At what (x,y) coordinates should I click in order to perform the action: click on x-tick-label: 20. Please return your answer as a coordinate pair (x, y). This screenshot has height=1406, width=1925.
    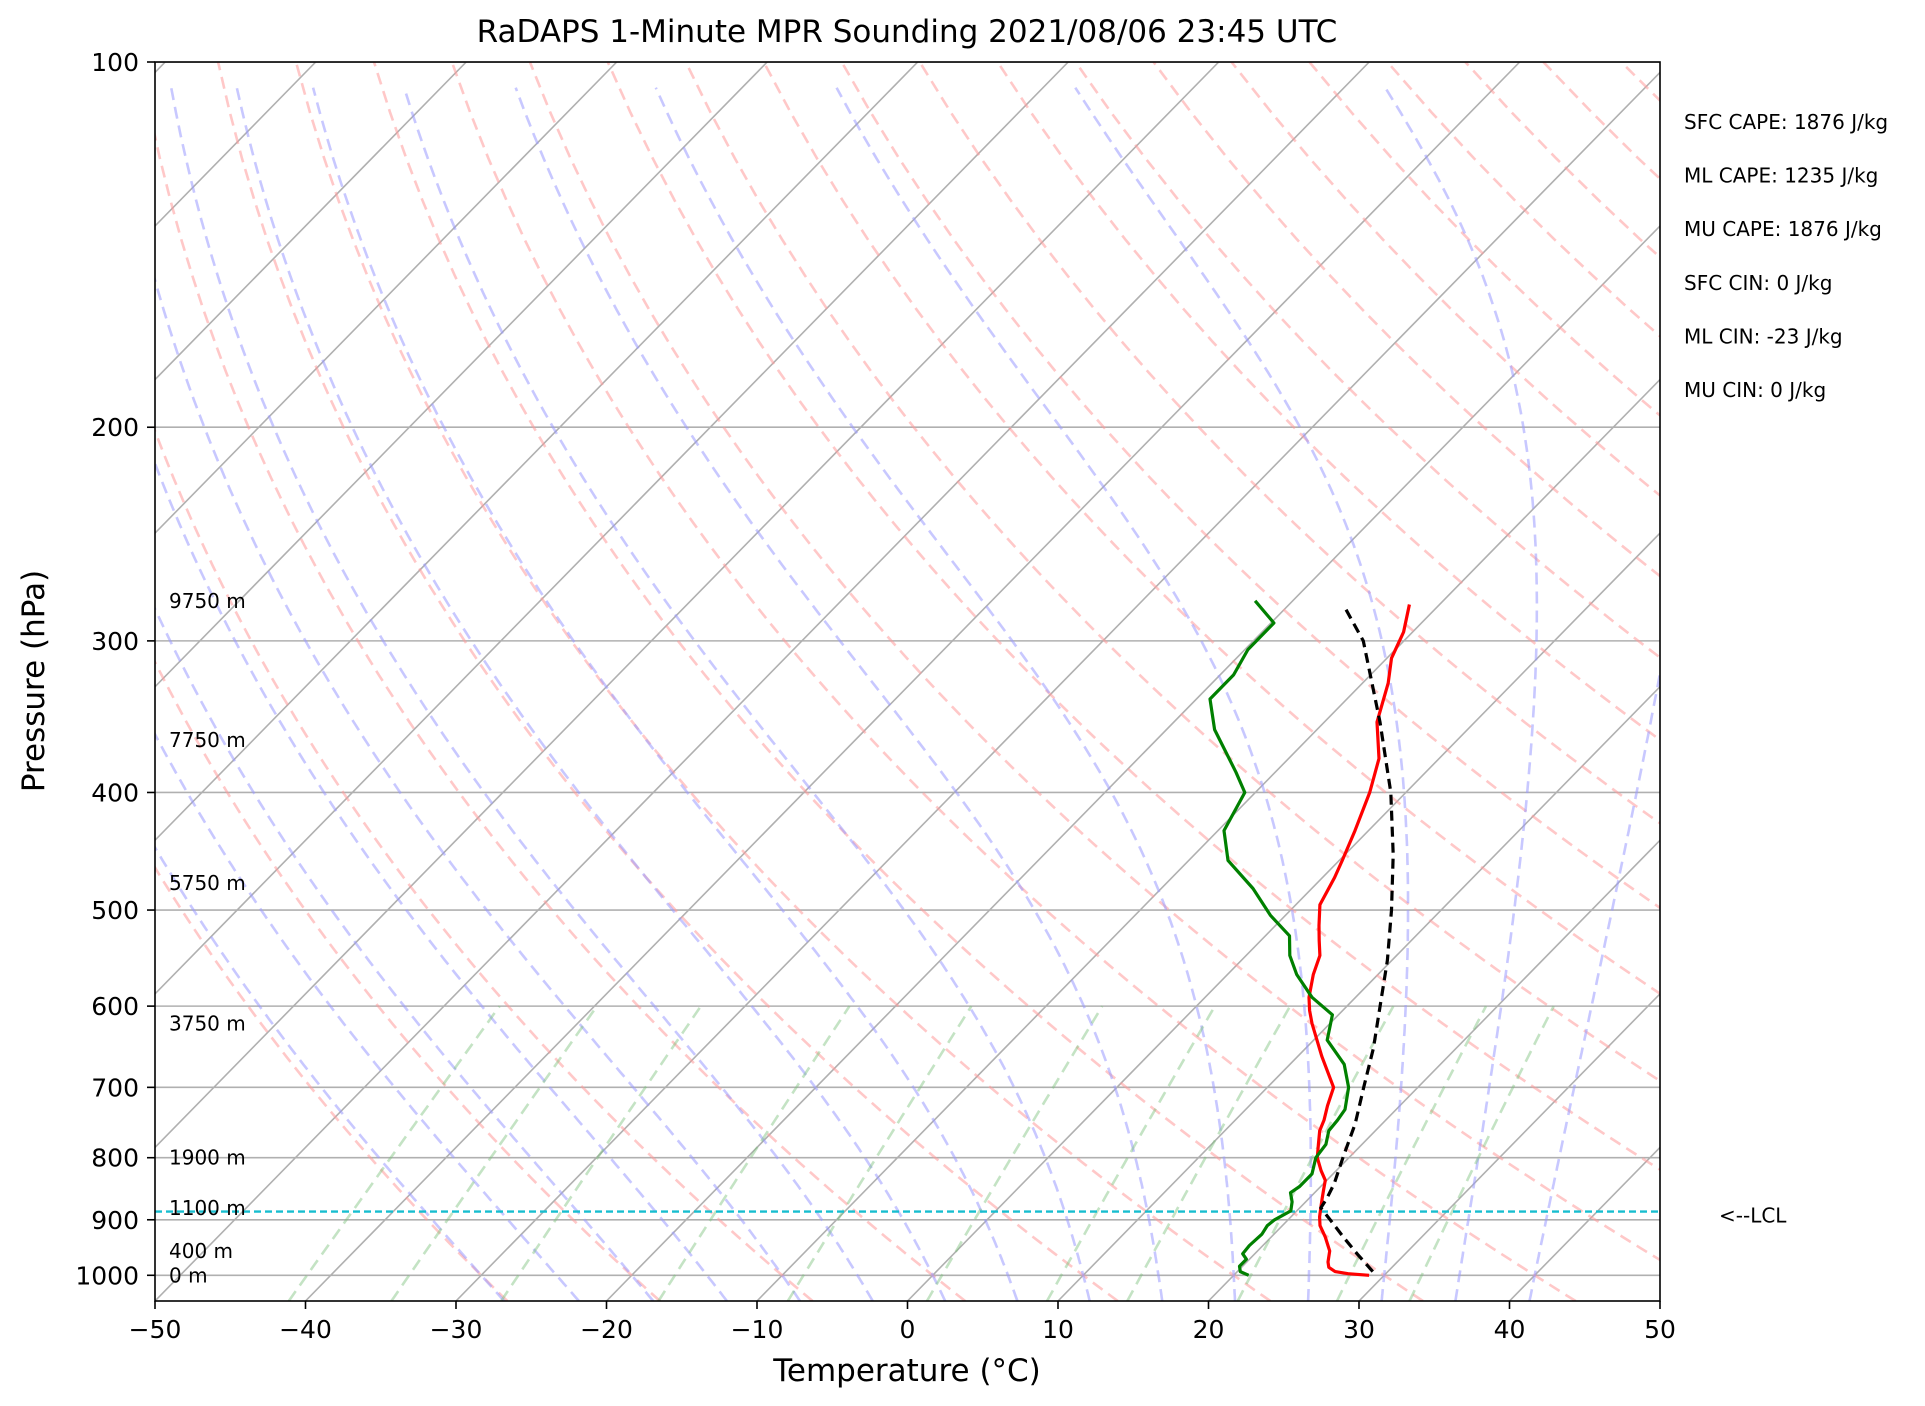
    Looking at the image, I should click on (1209, 1329).